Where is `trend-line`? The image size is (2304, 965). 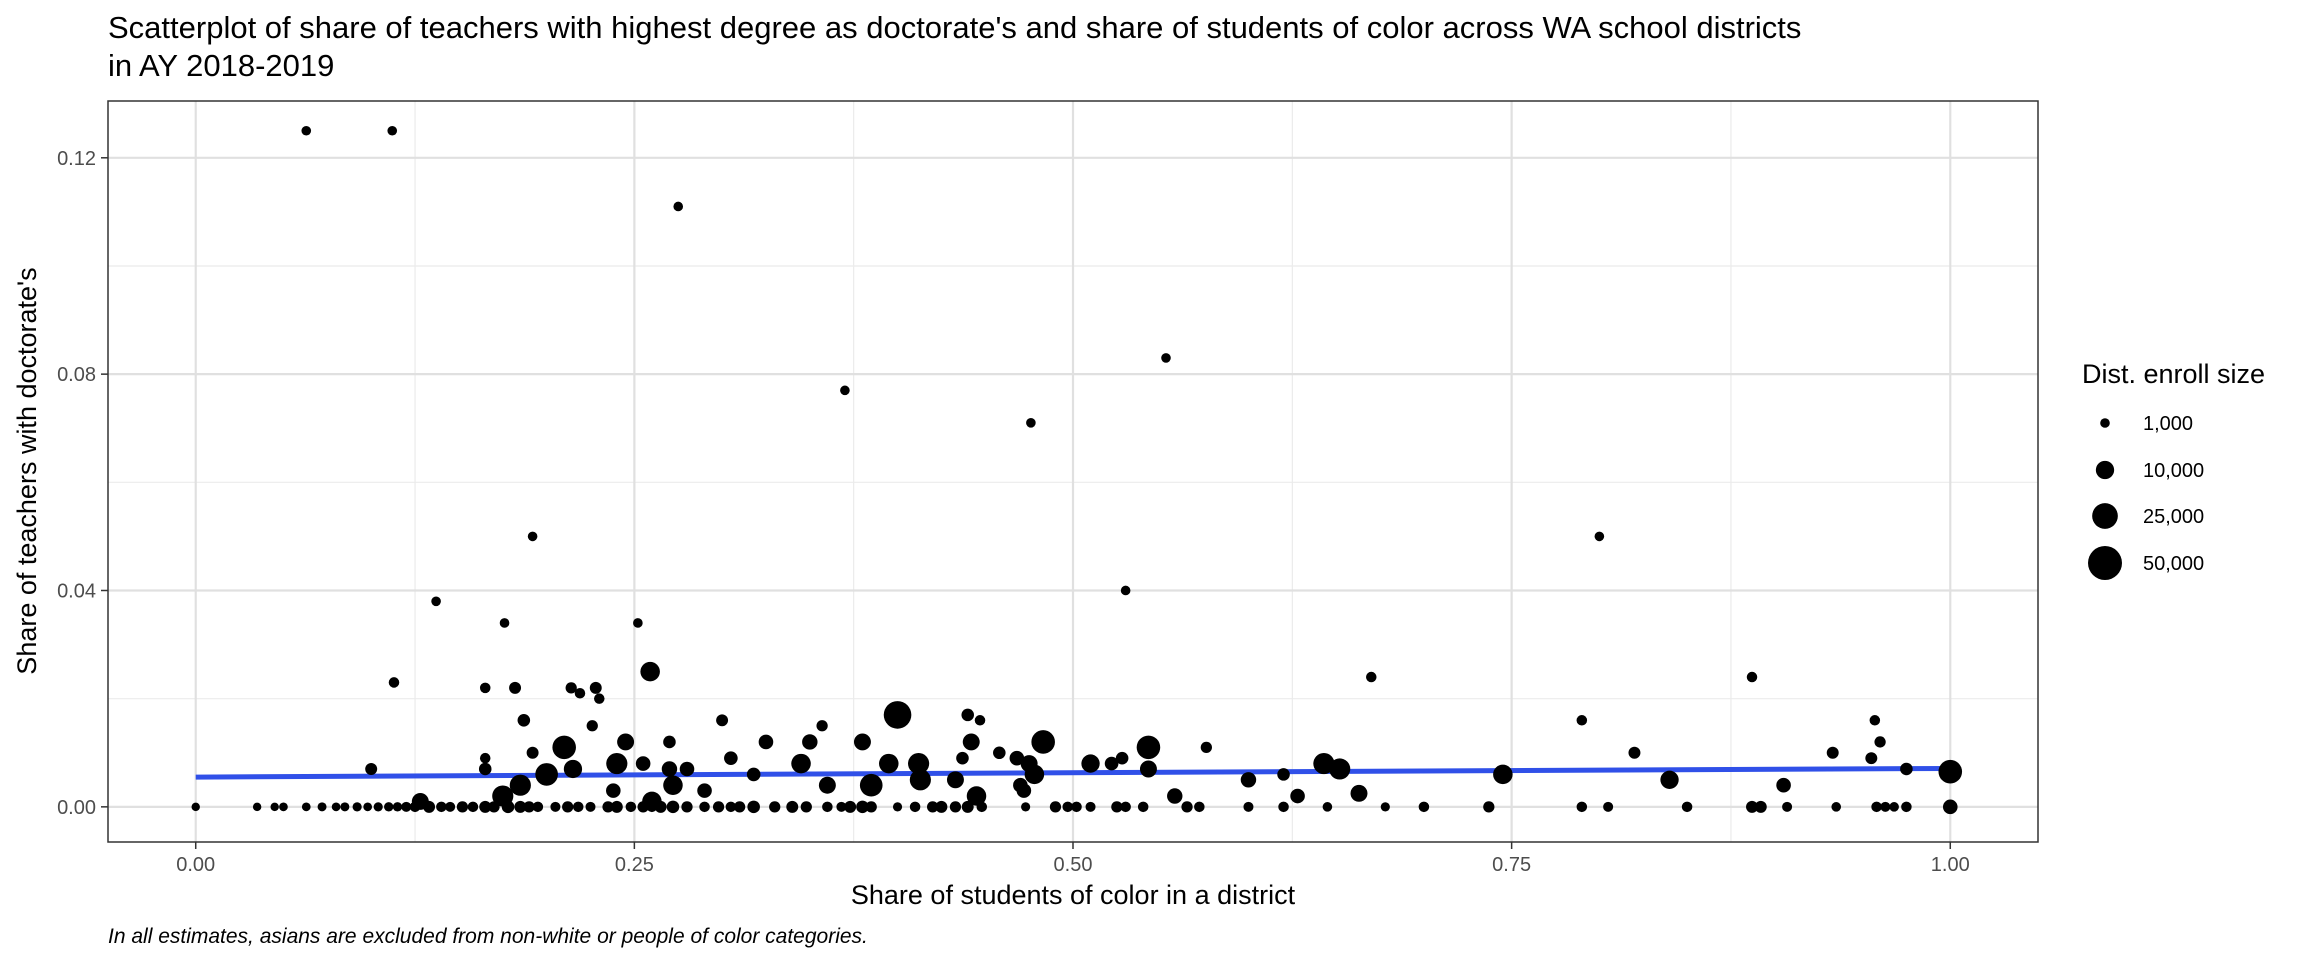
trend-line is located at coordinates (1073, 772).